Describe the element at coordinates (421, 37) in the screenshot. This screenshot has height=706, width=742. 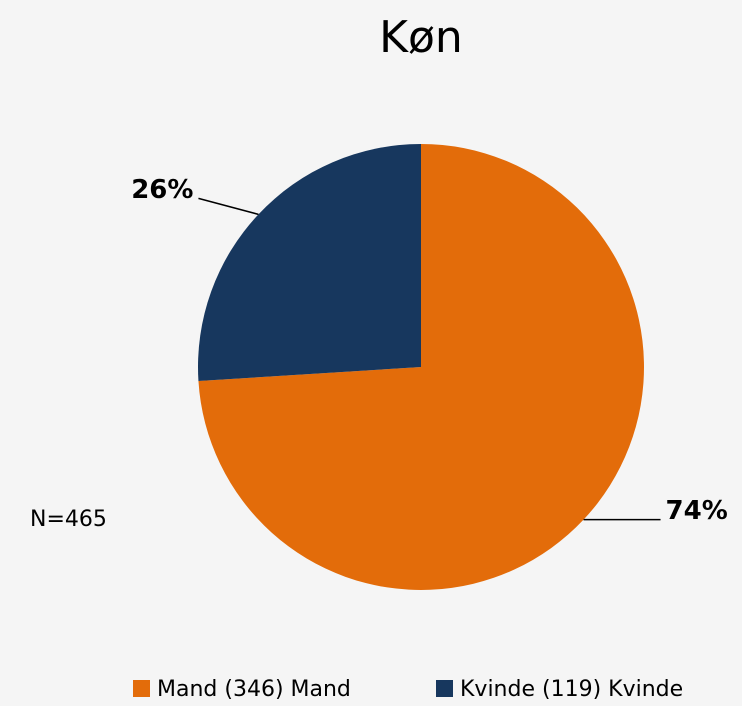
I see `chart-title: Køn` at that location.